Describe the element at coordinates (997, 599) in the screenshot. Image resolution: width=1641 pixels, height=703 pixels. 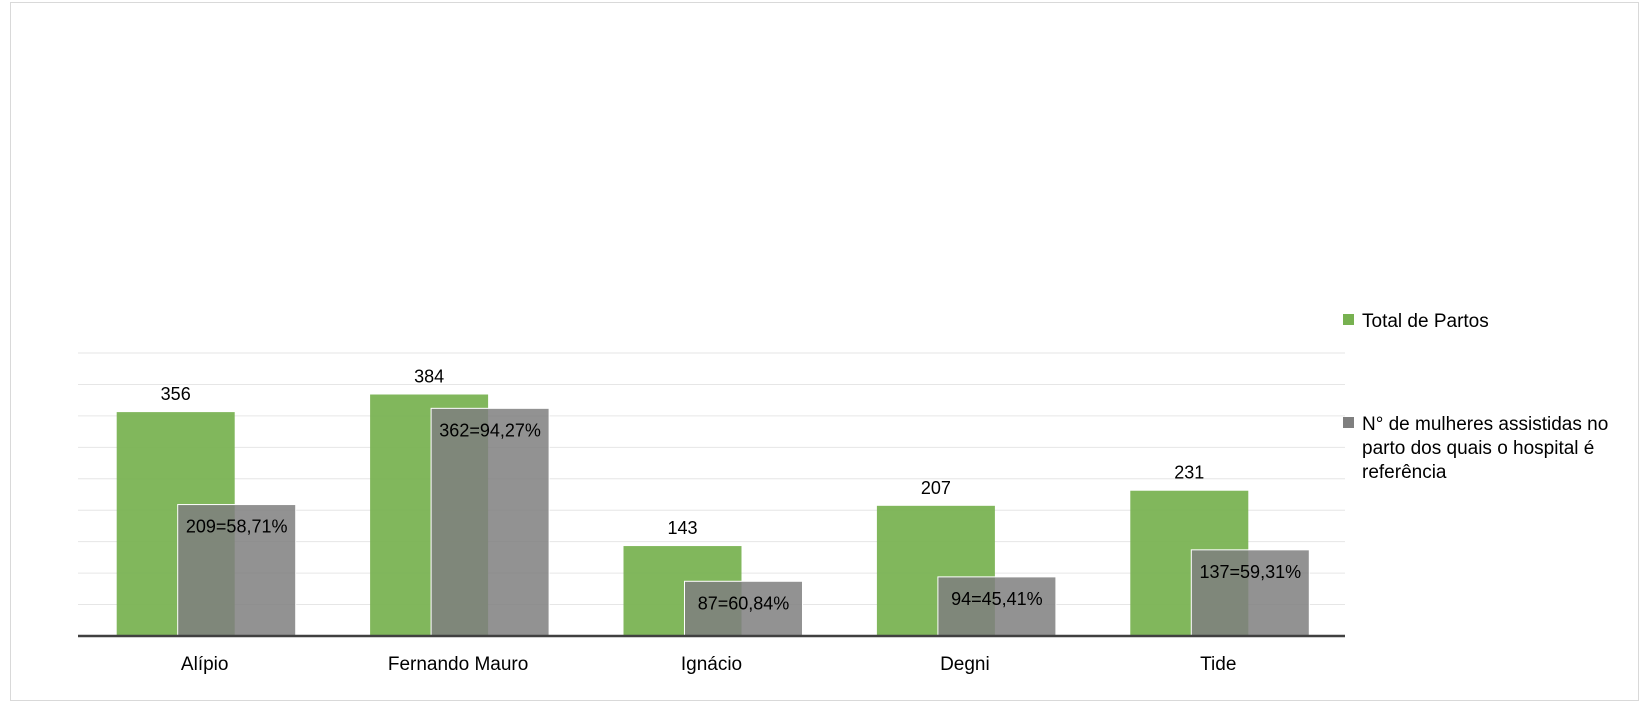
I see `data-label-assistidas: 94=45,41%` at that location.